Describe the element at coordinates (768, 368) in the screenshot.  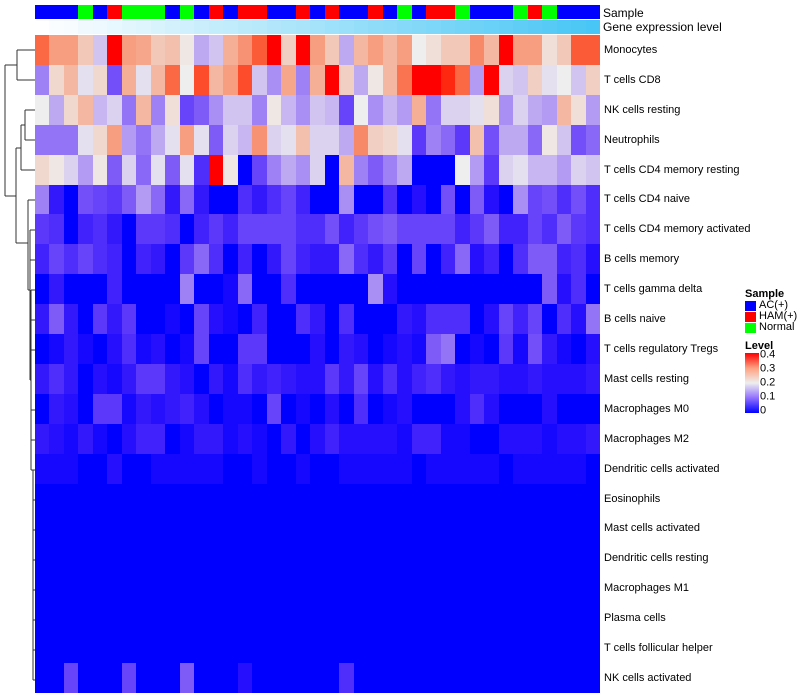
I see `level-tick: 0.3` at that location.